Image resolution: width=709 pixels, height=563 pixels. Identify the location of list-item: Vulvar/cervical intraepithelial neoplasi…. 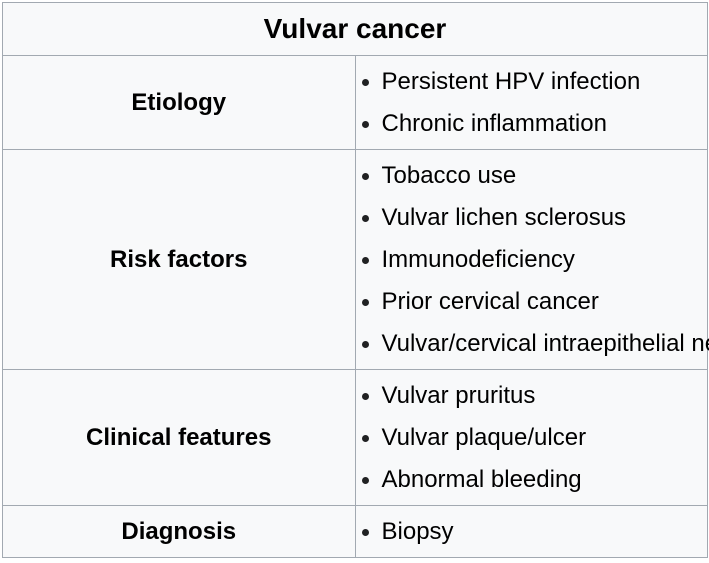
(532, 344).